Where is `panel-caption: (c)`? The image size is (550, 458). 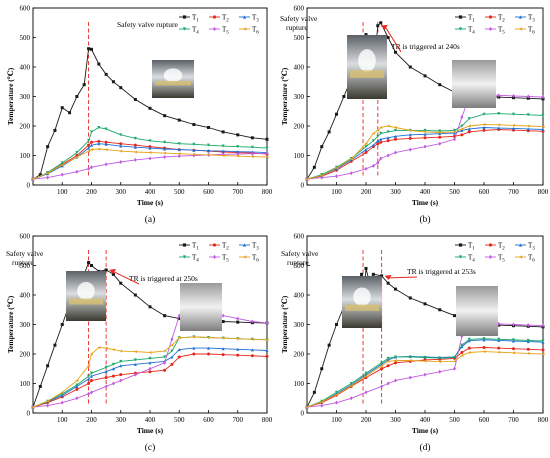 panel-caption: (c) is located at coordinates (150, 447).